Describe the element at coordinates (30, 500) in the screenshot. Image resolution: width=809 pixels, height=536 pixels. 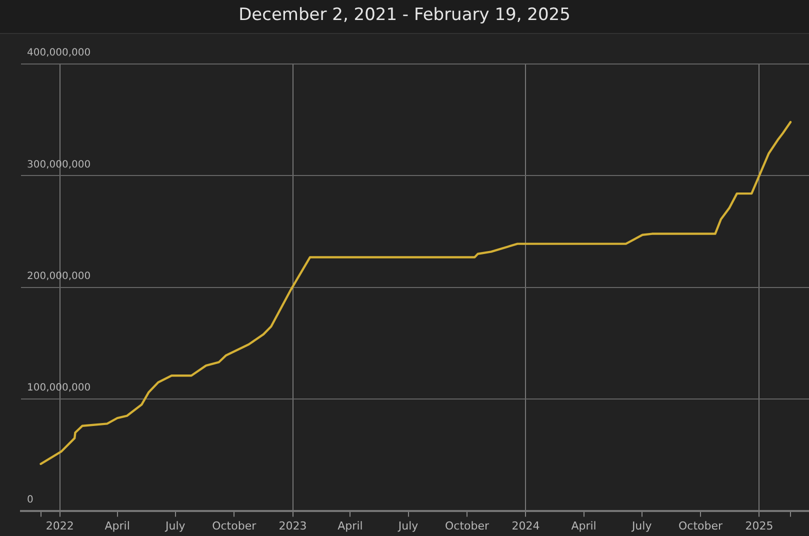
I see `y-tick-label: 0` at that location.